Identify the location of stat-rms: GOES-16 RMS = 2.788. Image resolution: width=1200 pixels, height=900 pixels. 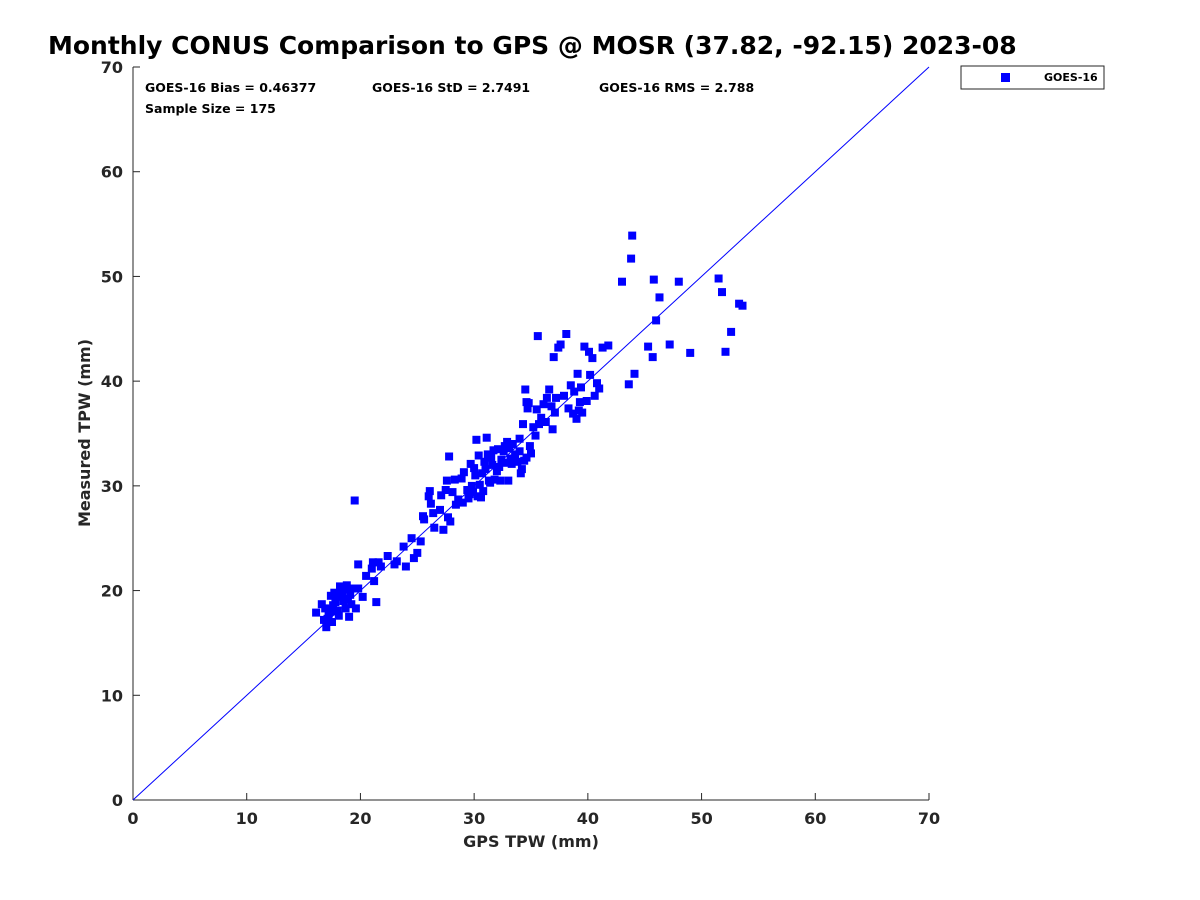
(676, 87).